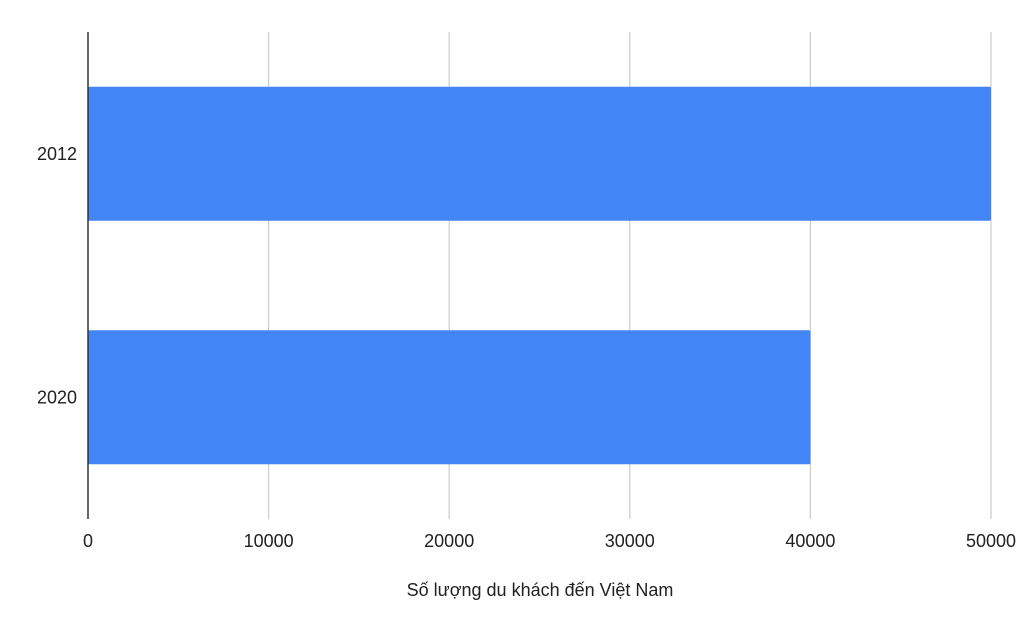 This screenshot has width=1024, height=638. Describe the element at coordinates (810, 541) in the screenshot. I see `x-tick-label: 40000` at that location.